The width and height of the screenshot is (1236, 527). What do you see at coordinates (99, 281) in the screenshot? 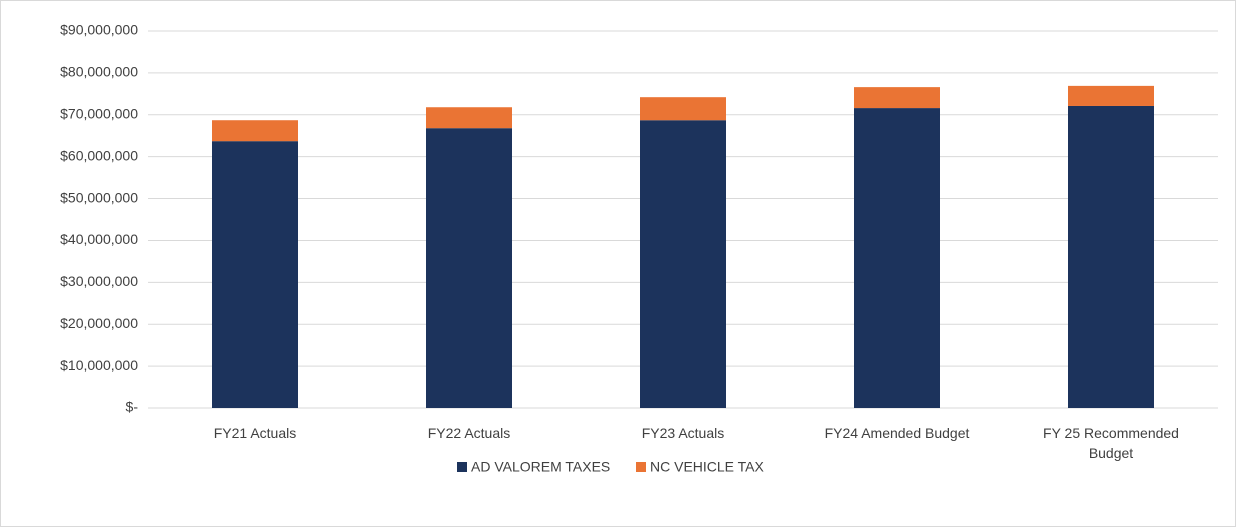
I see `y-tick-label: $30,000,000` at bounding box center [99, 281].